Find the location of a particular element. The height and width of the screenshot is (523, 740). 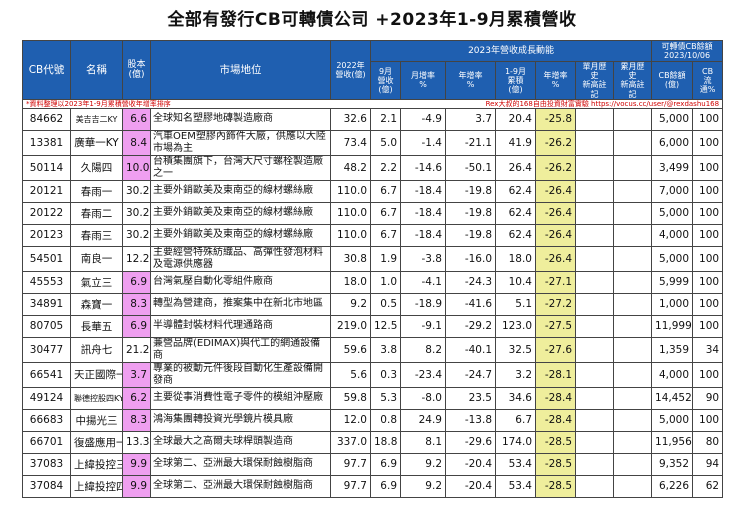

cell-cum-yoy: -27.1 is located at coordinates (555, 282).